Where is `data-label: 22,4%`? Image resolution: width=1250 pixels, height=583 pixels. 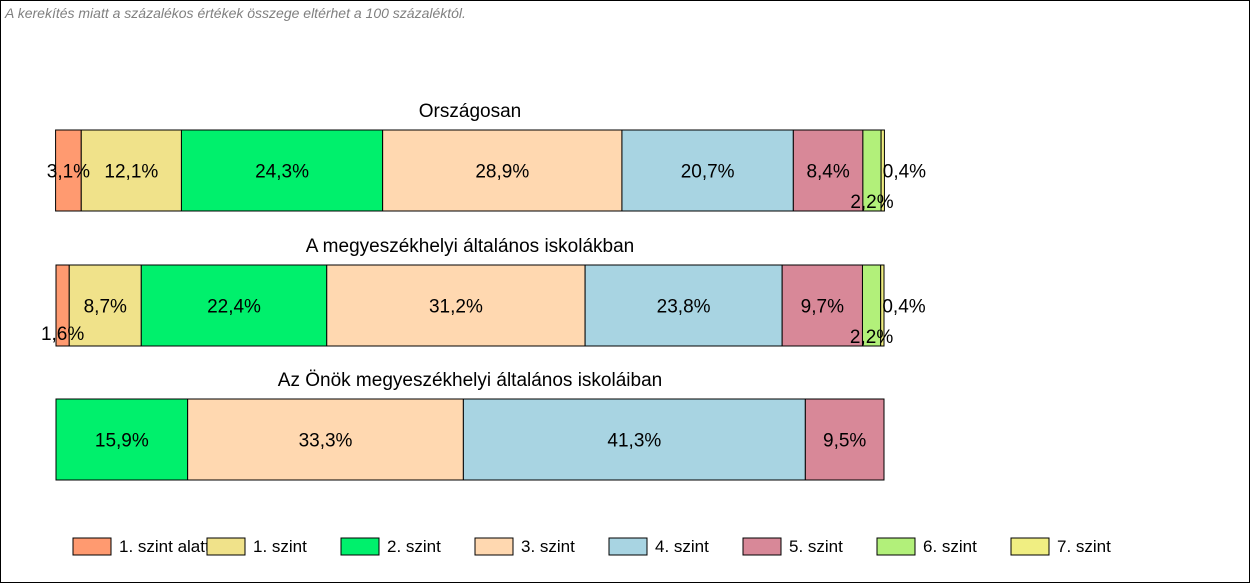 data-label: 22,4% is located at coordinates (234, 307).